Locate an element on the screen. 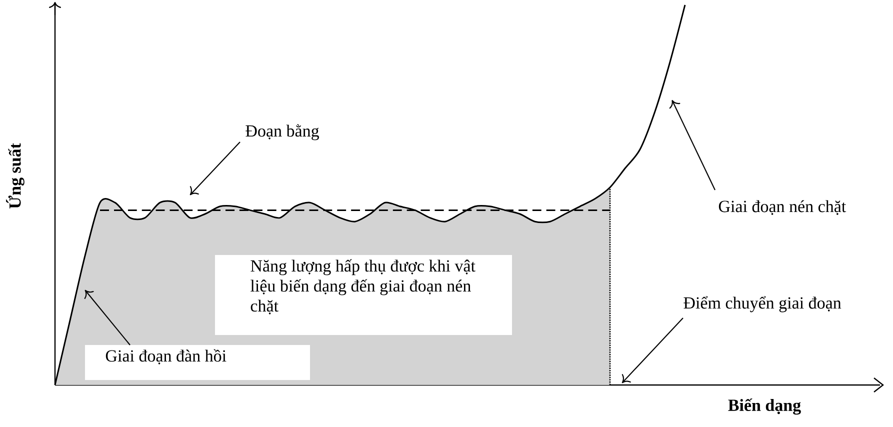 Image resolution: width=893 pixels, height=427 pixels. annotation: Giai đoạn nén chặt is located at coordinates (782, 207).